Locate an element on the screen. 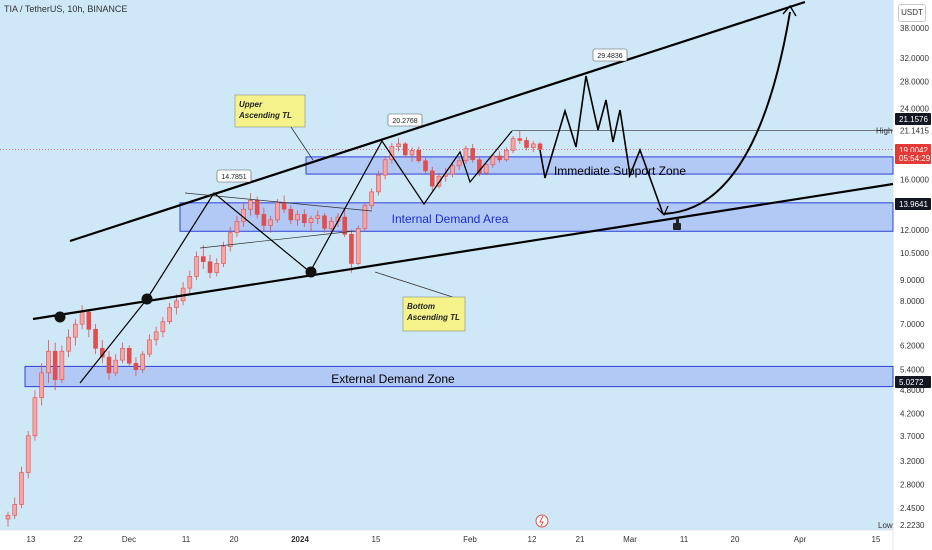  y-tick-label: 2.2230 is located at coordinates (912, 525).